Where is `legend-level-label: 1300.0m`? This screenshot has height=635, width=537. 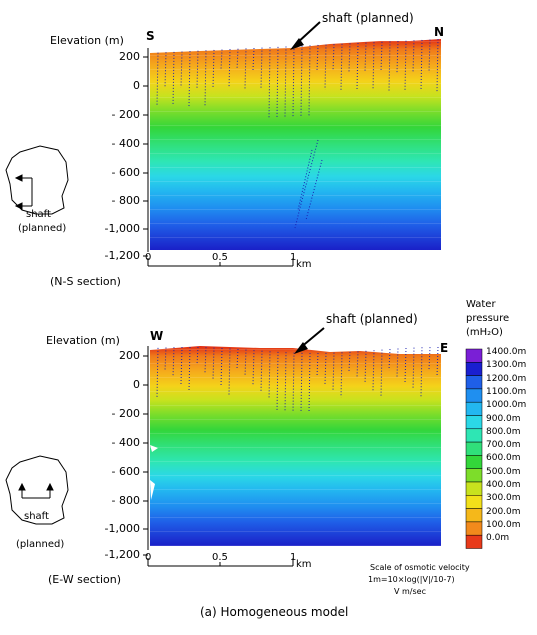 legend-level-label: 1300.0m is located at coordinates (506, 365).